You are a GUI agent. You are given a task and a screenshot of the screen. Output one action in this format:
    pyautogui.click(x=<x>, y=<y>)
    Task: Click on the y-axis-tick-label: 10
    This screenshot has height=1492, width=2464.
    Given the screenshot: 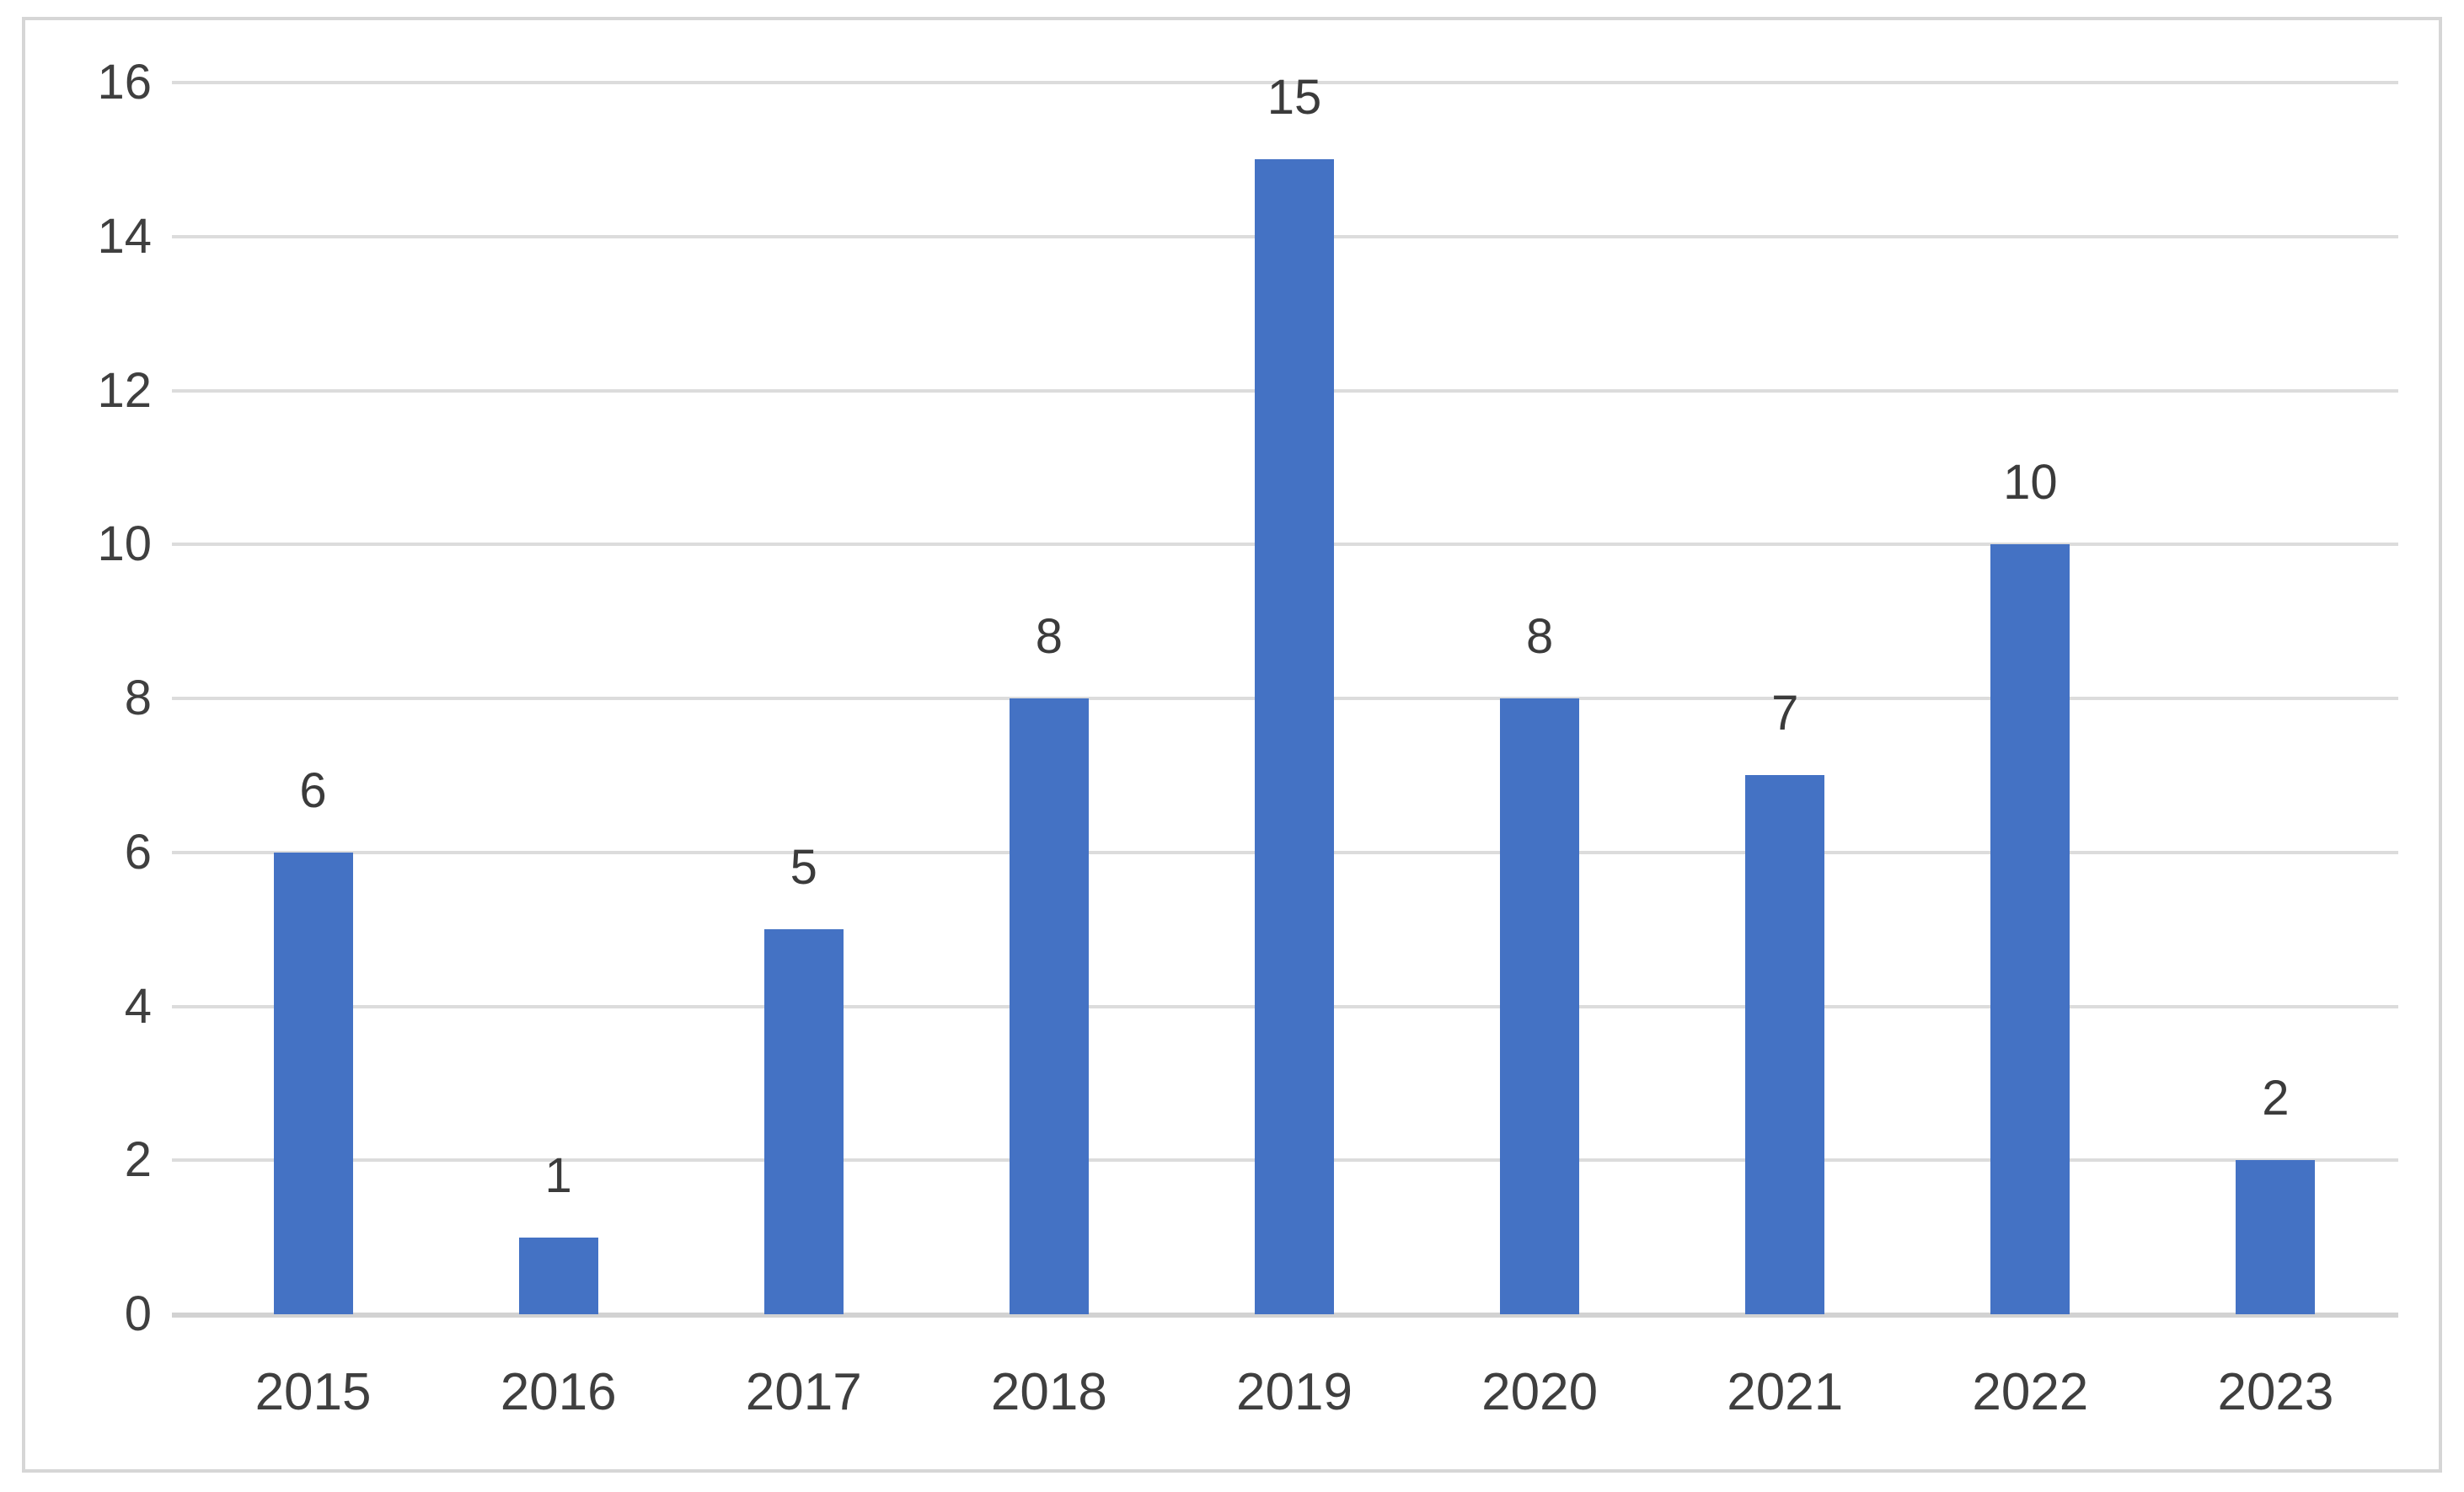 What is the action you would take?
    pyautogui.click(x=125, y=544)
    